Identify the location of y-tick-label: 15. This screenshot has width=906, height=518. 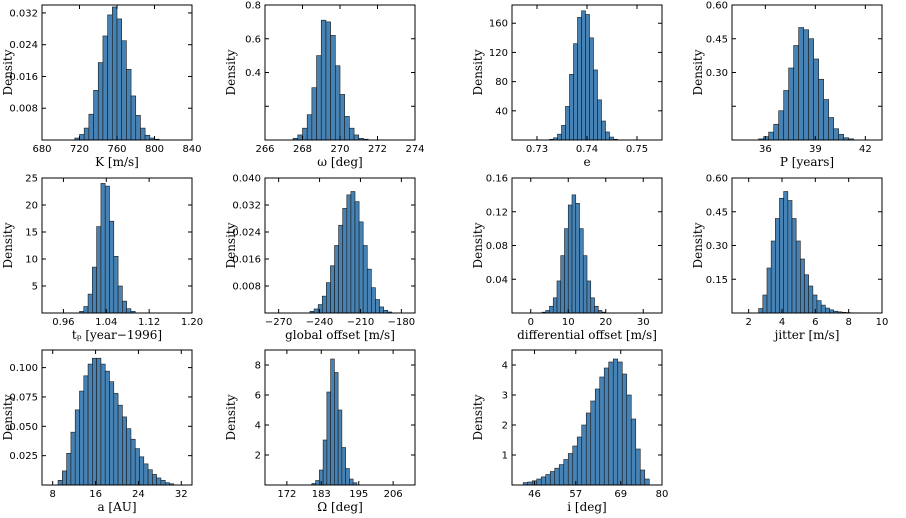
(31, 233).